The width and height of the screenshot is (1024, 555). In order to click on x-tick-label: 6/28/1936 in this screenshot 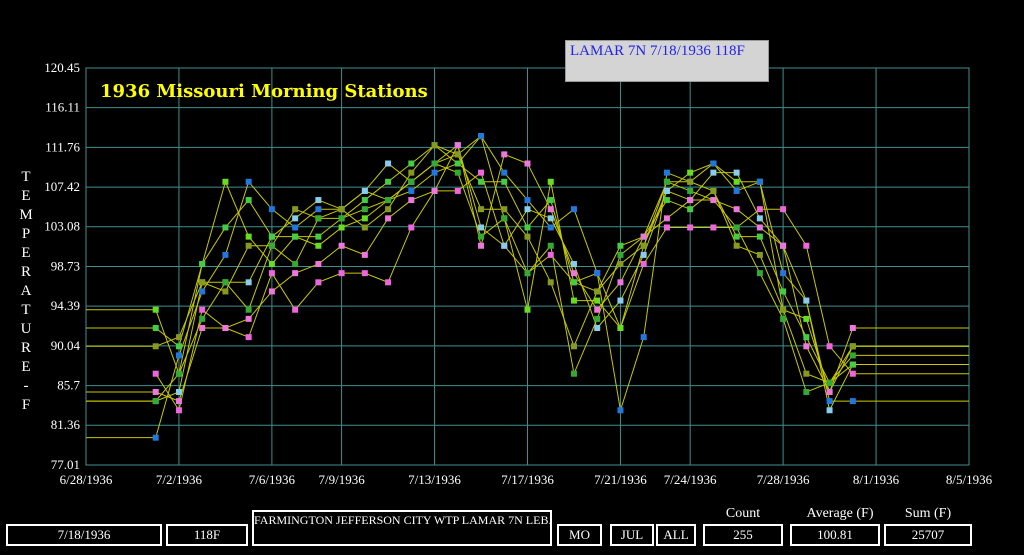, I will do `click(86, 479)`.